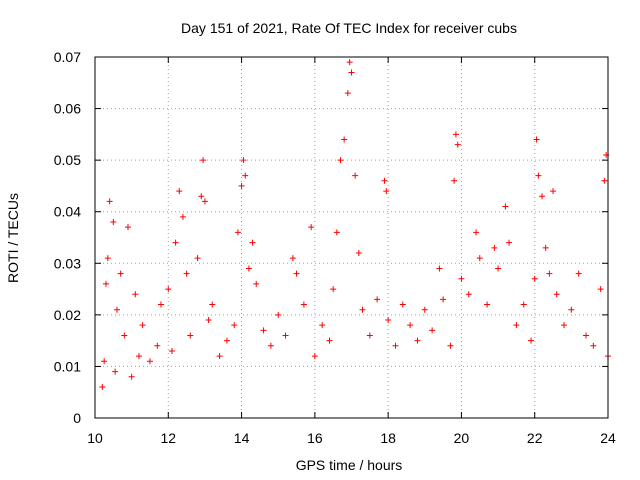 Image resolution: width=640 pixels, height=480 pixels. Describe the element at coordinates (67, 160) in the screenshot. I see `y-tick-label: 0.05` at that location.